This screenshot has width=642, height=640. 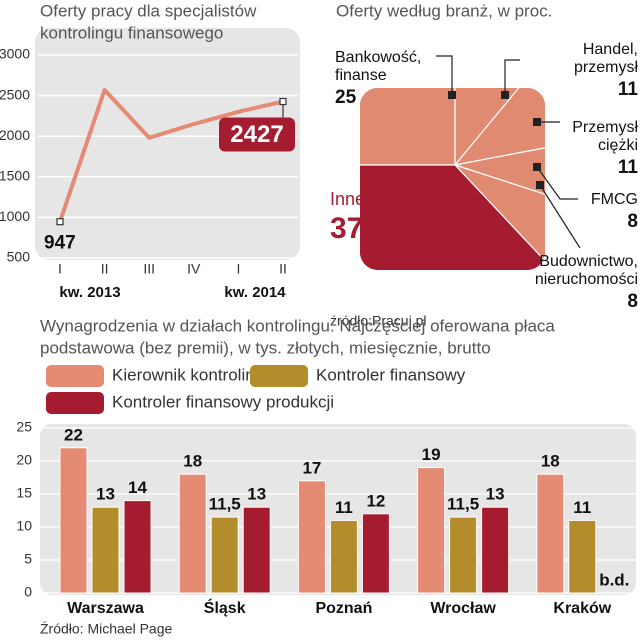 What do you see at coordinates (606, 67) in the screenshot?
I see `slice-label: przemysł` at bounding box center [606, 67].